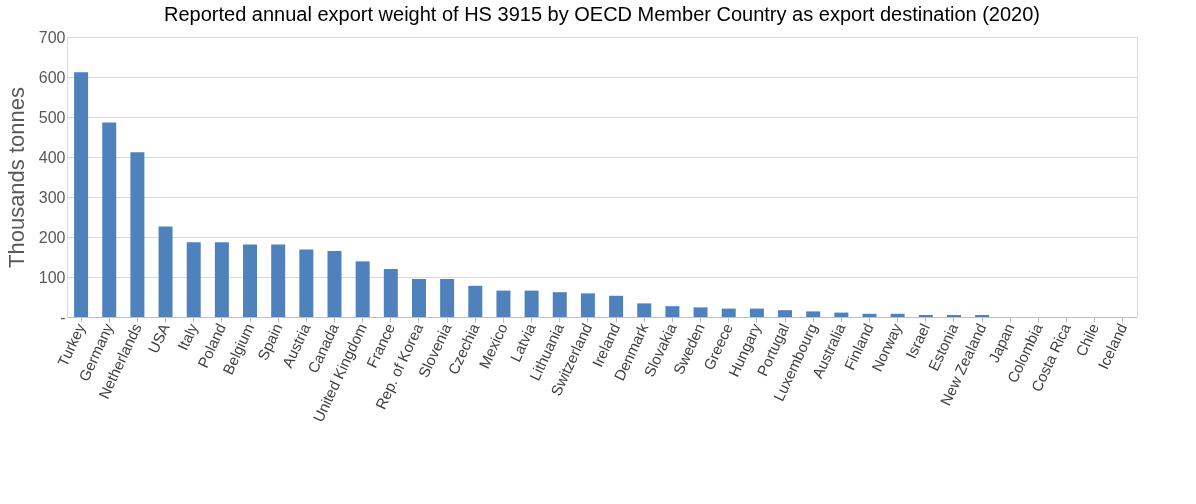  What do you see at coordinates (52, 197) in the screenshot?
I see `y-tick-label: 300` at bounding box center [52, 197].